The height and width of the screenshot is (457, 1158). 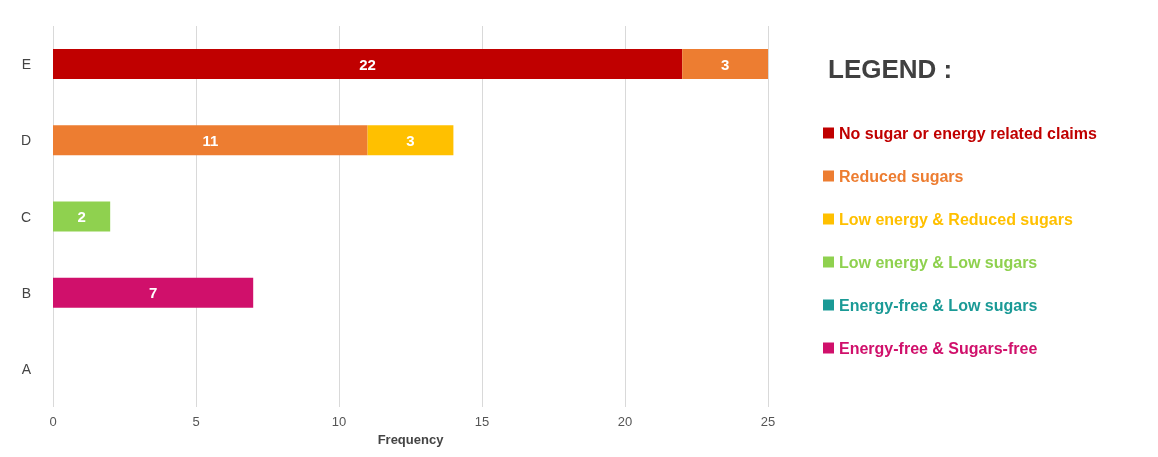 What do you see at coordinates (26, 368) in the screenshot?
I see `y-tick-label: A` at bounding box center [26, 368].